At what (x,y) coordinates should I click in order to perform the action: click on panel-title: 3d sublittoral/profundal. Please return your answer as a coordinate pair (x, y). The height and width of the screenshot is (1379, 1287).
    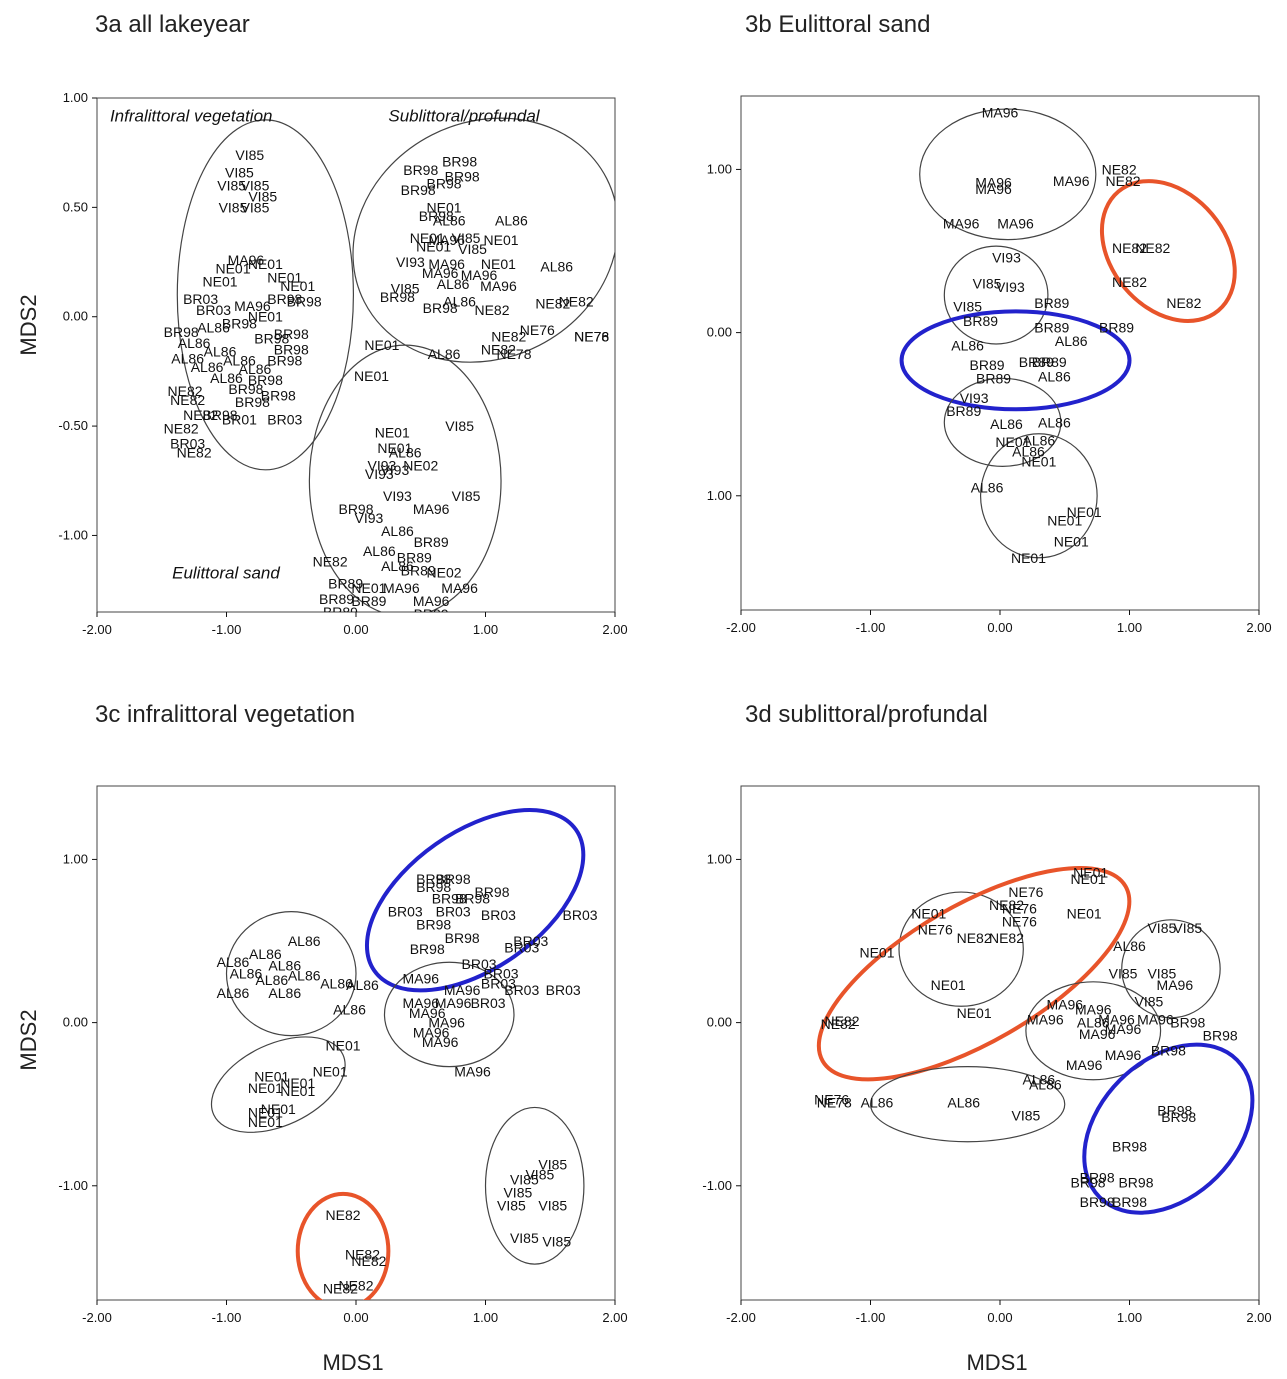
    Looking at the image, I should click on (866, 714).